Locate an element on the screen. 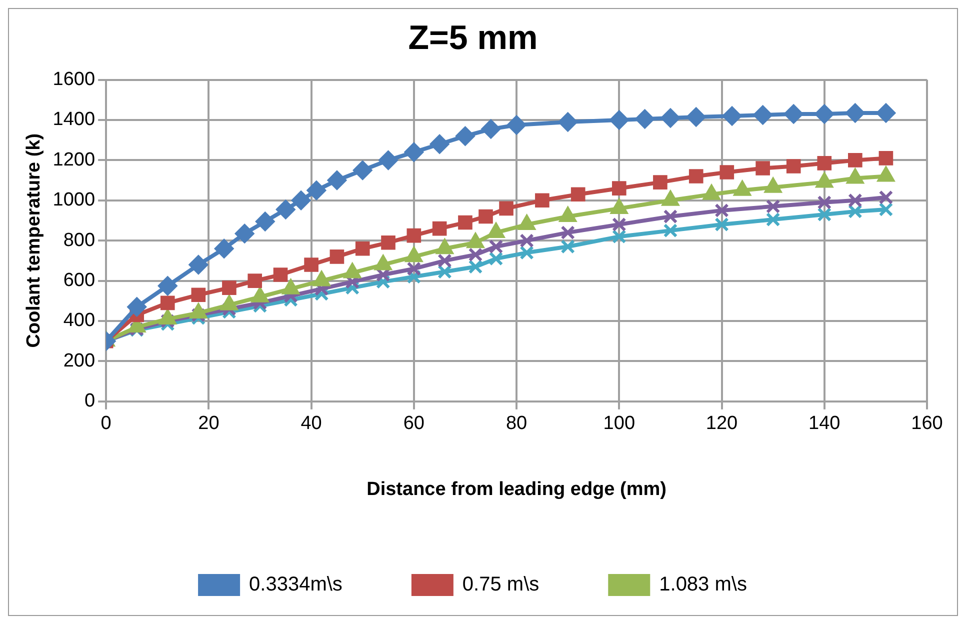  legend-label: 1.083 m\s is located at coordinates (703, 585).